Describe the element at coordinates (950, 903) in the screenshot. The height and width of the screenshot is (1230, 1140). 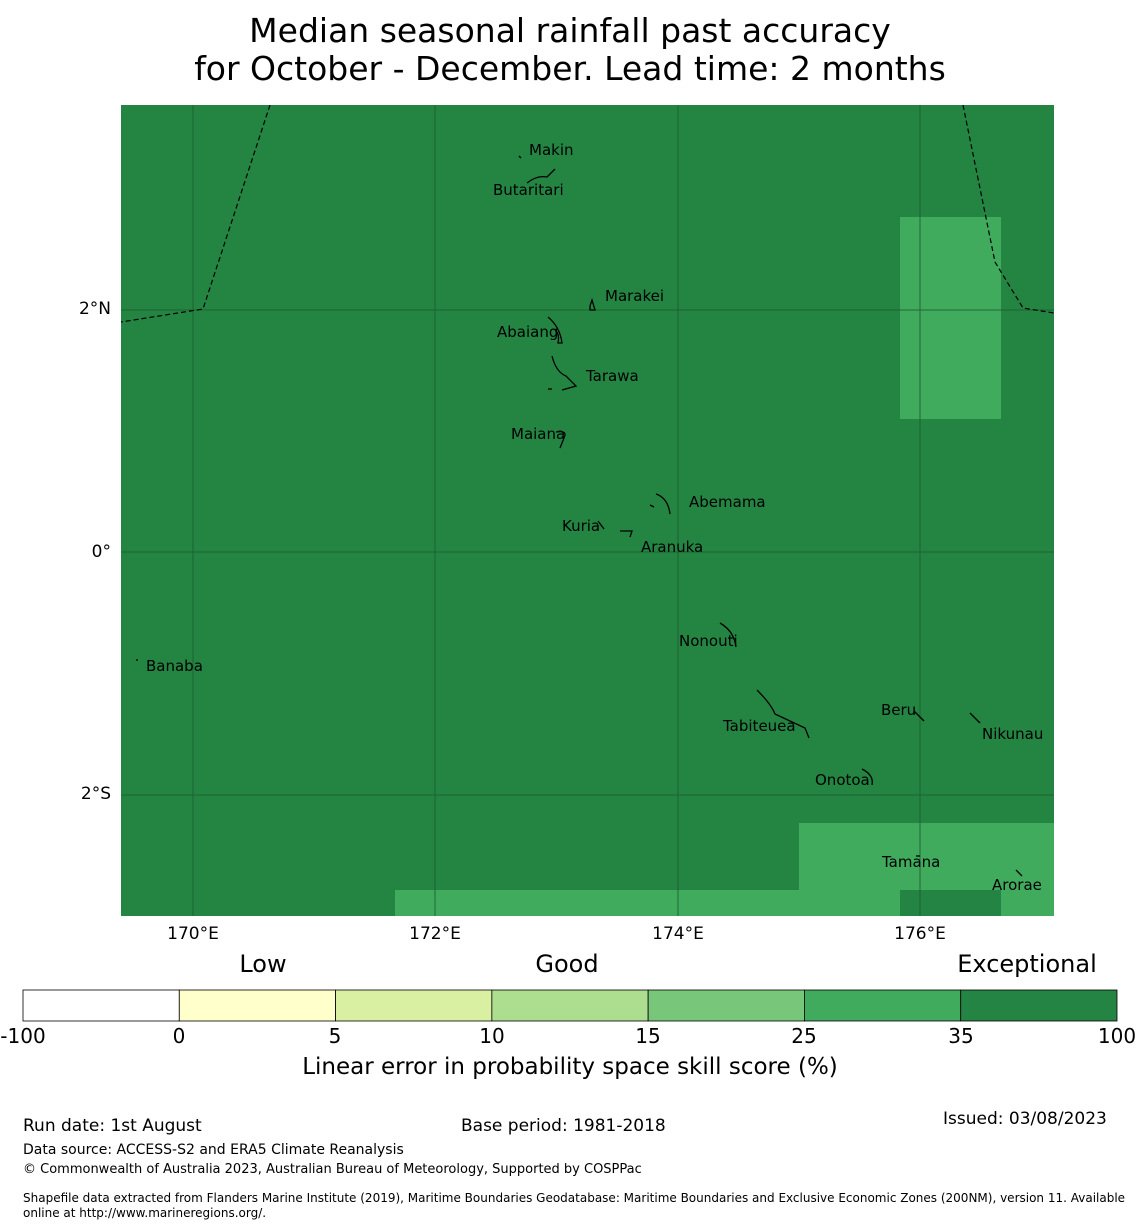
I see `skill-patch-dark` at that location.